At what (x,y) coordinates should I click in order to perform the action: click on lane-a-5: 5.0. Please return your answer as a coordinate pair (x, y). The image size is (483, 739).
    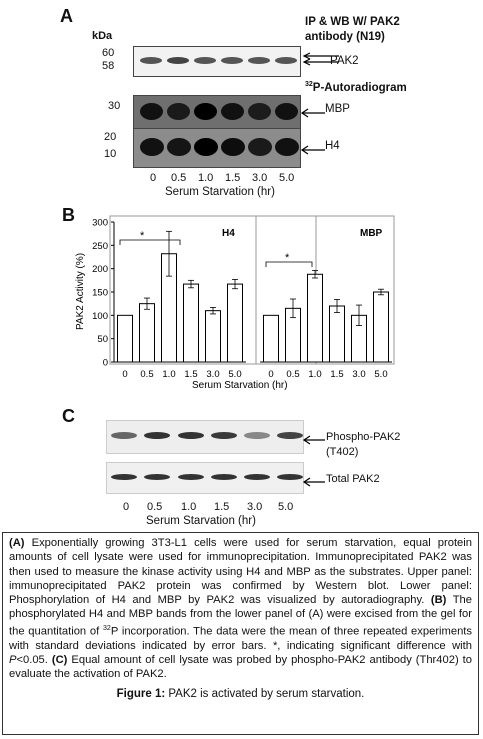
    Looking at the image, I should click on (287, 178).